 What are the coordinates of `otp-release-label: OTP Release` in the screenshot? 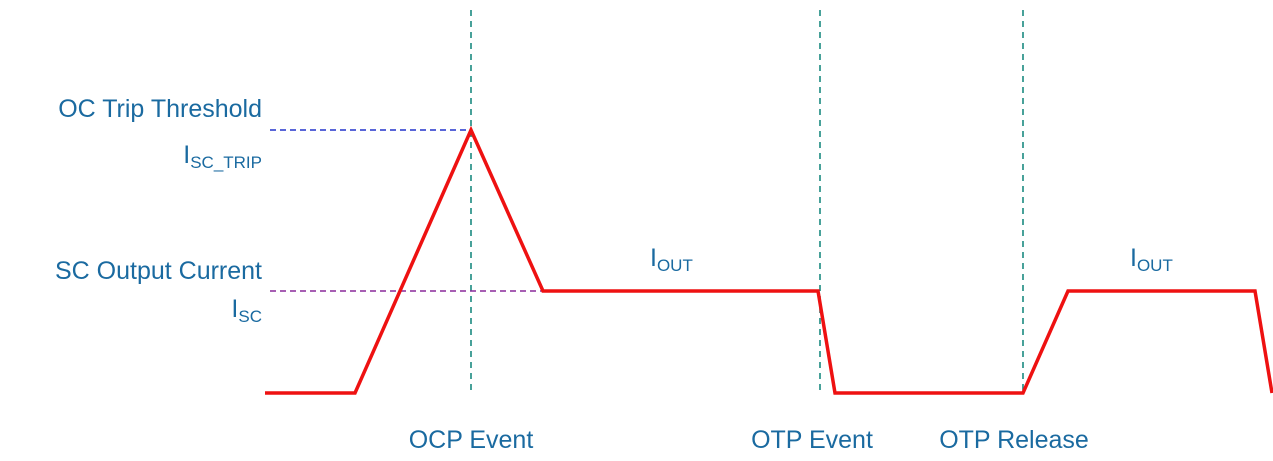 It's located at (1014, 440).